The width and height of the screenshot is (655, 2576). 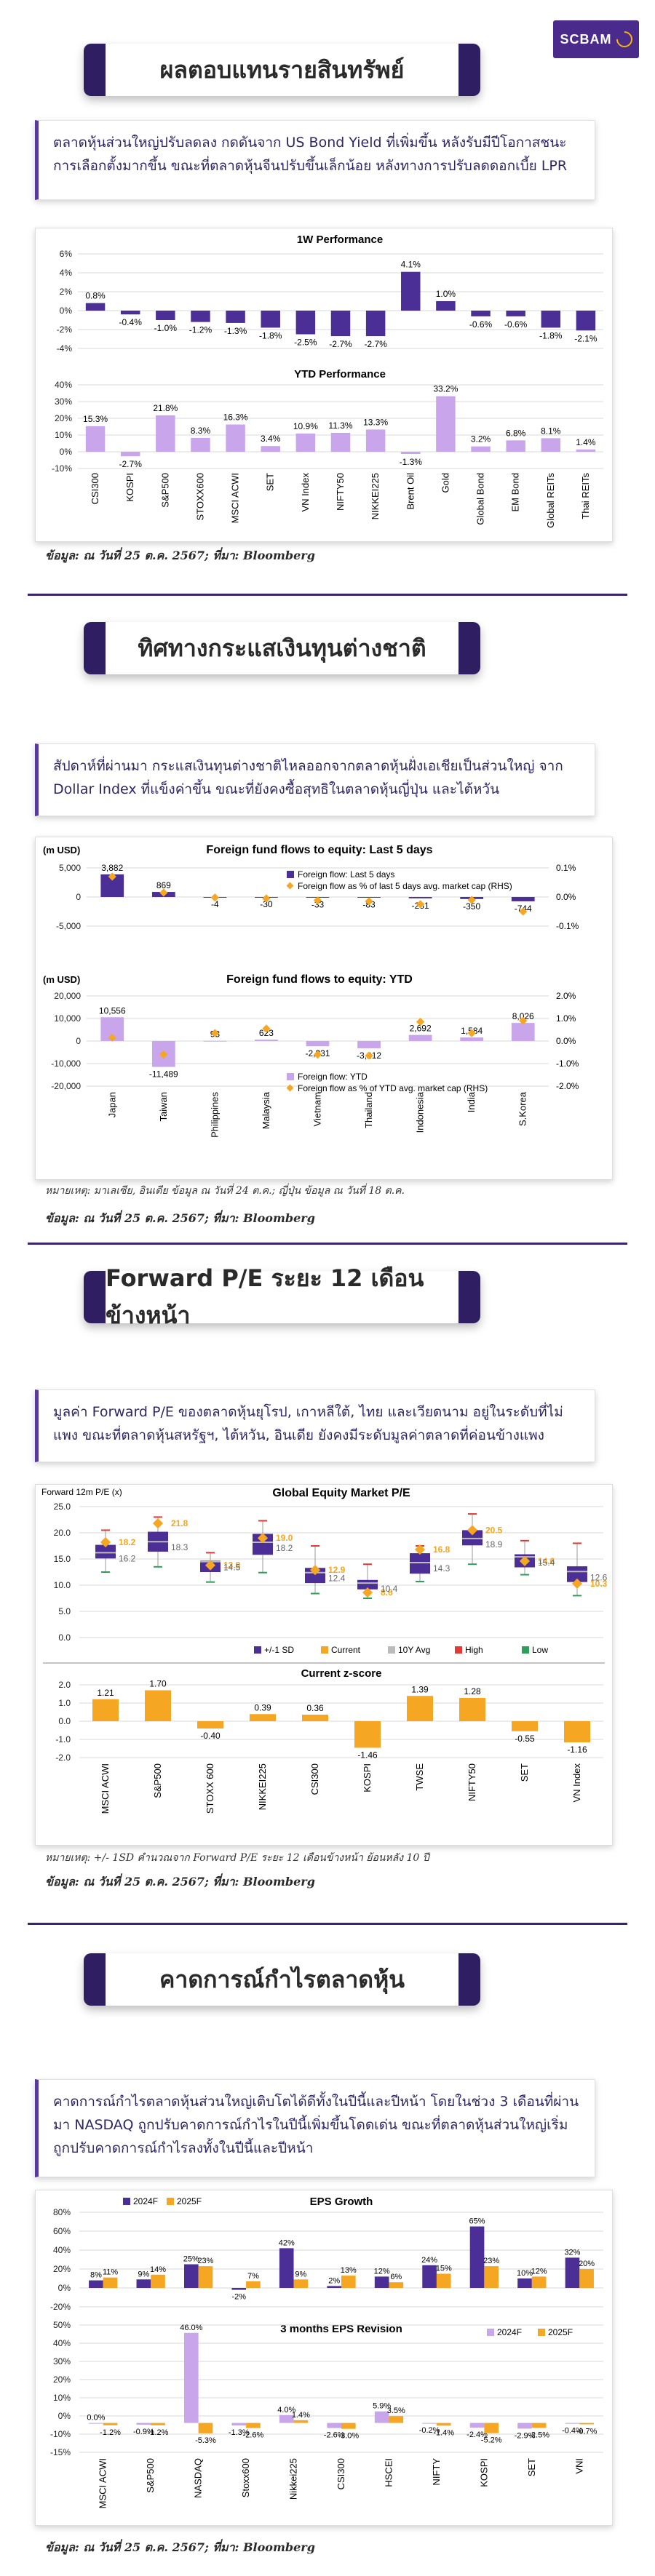 I want to click on y-tick-label: 0%, so click(x=64, y=2288).